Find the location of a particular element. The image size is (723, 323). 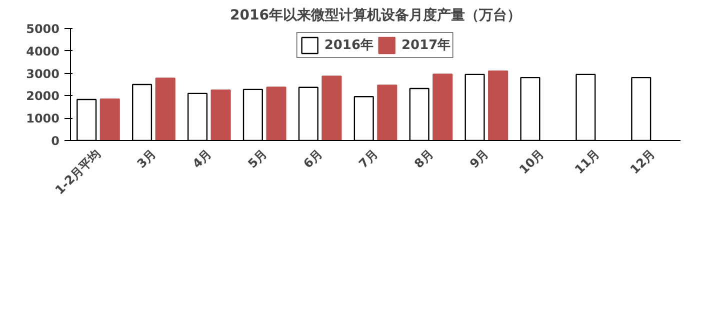

x-tick-label: 1-2月平均 is located at coordinates (78, 172).